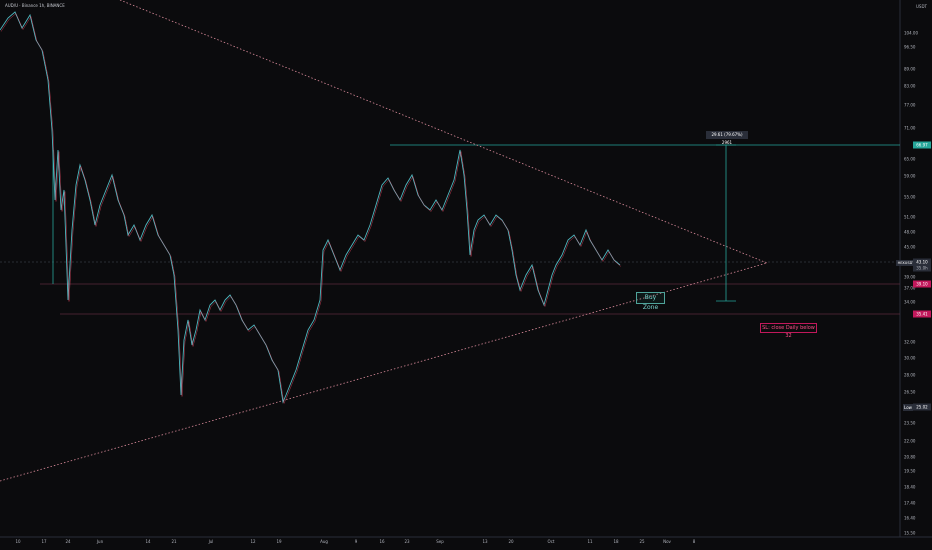  What do you see at coordinates (910, 197) in the screenshot?
I see `price-tick-label: 55.00` at bounding box center [910, 197].